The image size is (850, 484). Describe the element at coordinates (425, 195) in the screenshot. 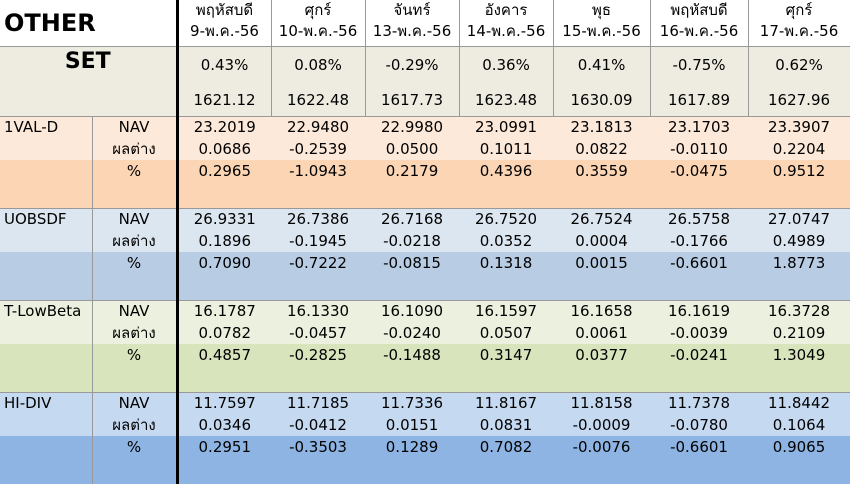

I see `fund-spacer-row` at that location.